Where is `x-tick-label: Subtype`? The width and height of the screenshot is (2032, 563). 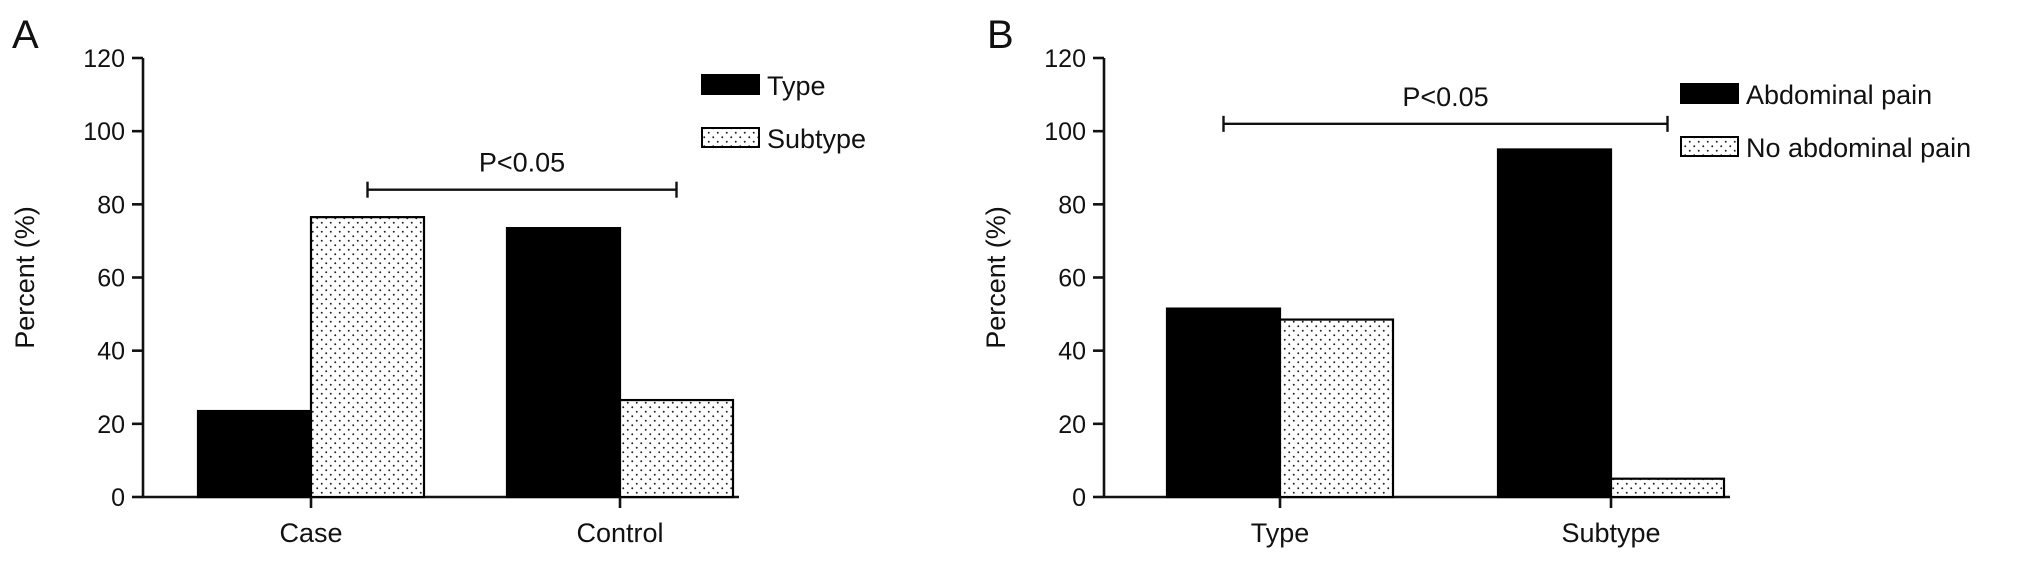 x-tick-label: Subtype is located at coordinates (1610, 533).